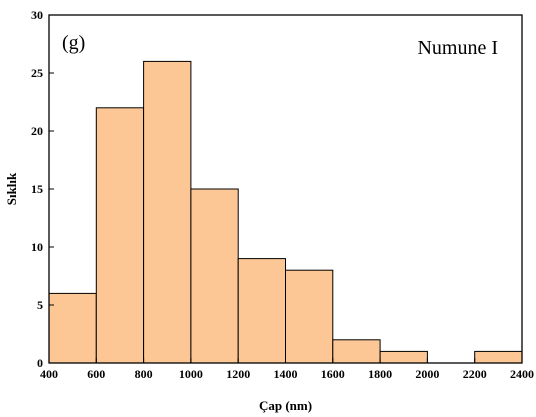  What do you see at coordinates (475, 374) in the screenshot?
I see `x-tick-label: 2200` at bounding box center [475, 374].